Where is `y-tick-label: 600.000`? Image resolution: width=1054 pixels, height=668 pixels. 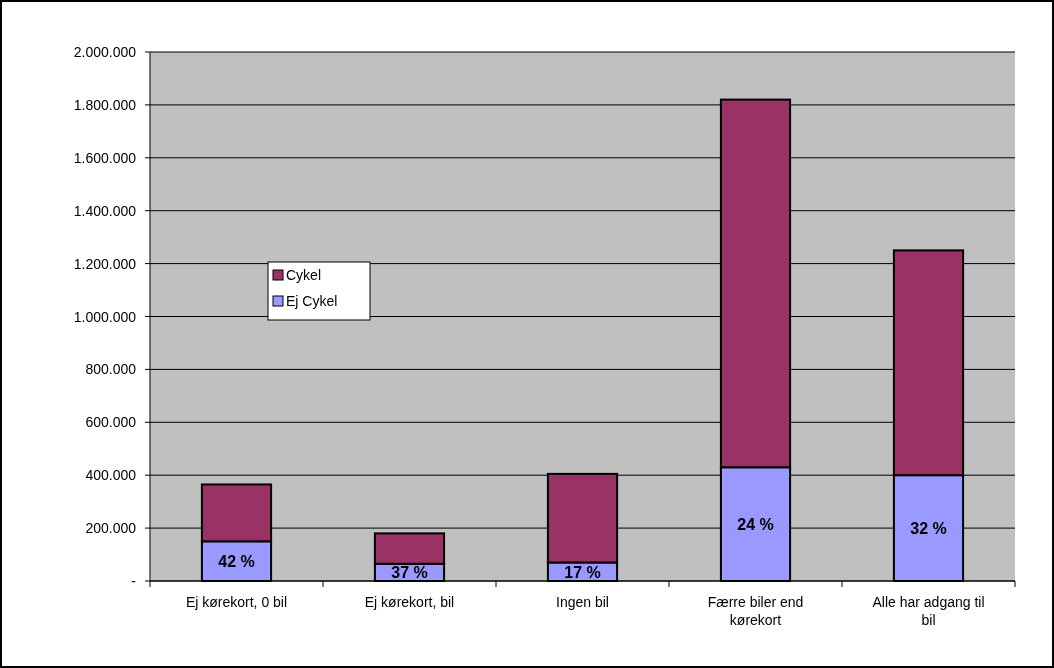 y-tick-label: 600.000 is located at coordinates (111, 422).